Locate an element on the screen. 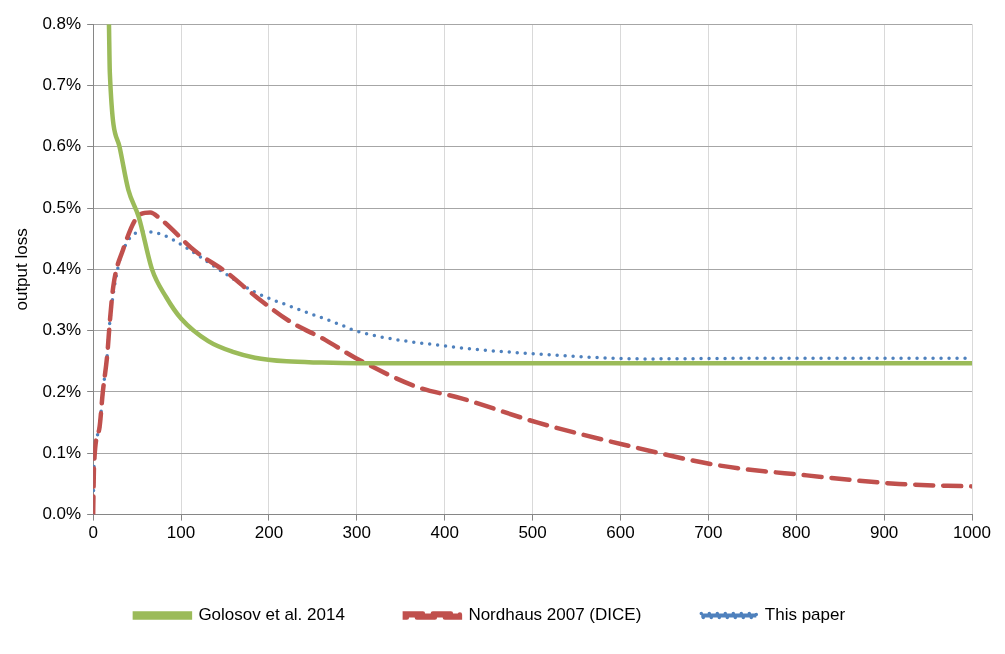 Image resolution: width=1005 pixels, height=654 pixels. y-tick-label: 0.7% is located at coordinates (62, 85).